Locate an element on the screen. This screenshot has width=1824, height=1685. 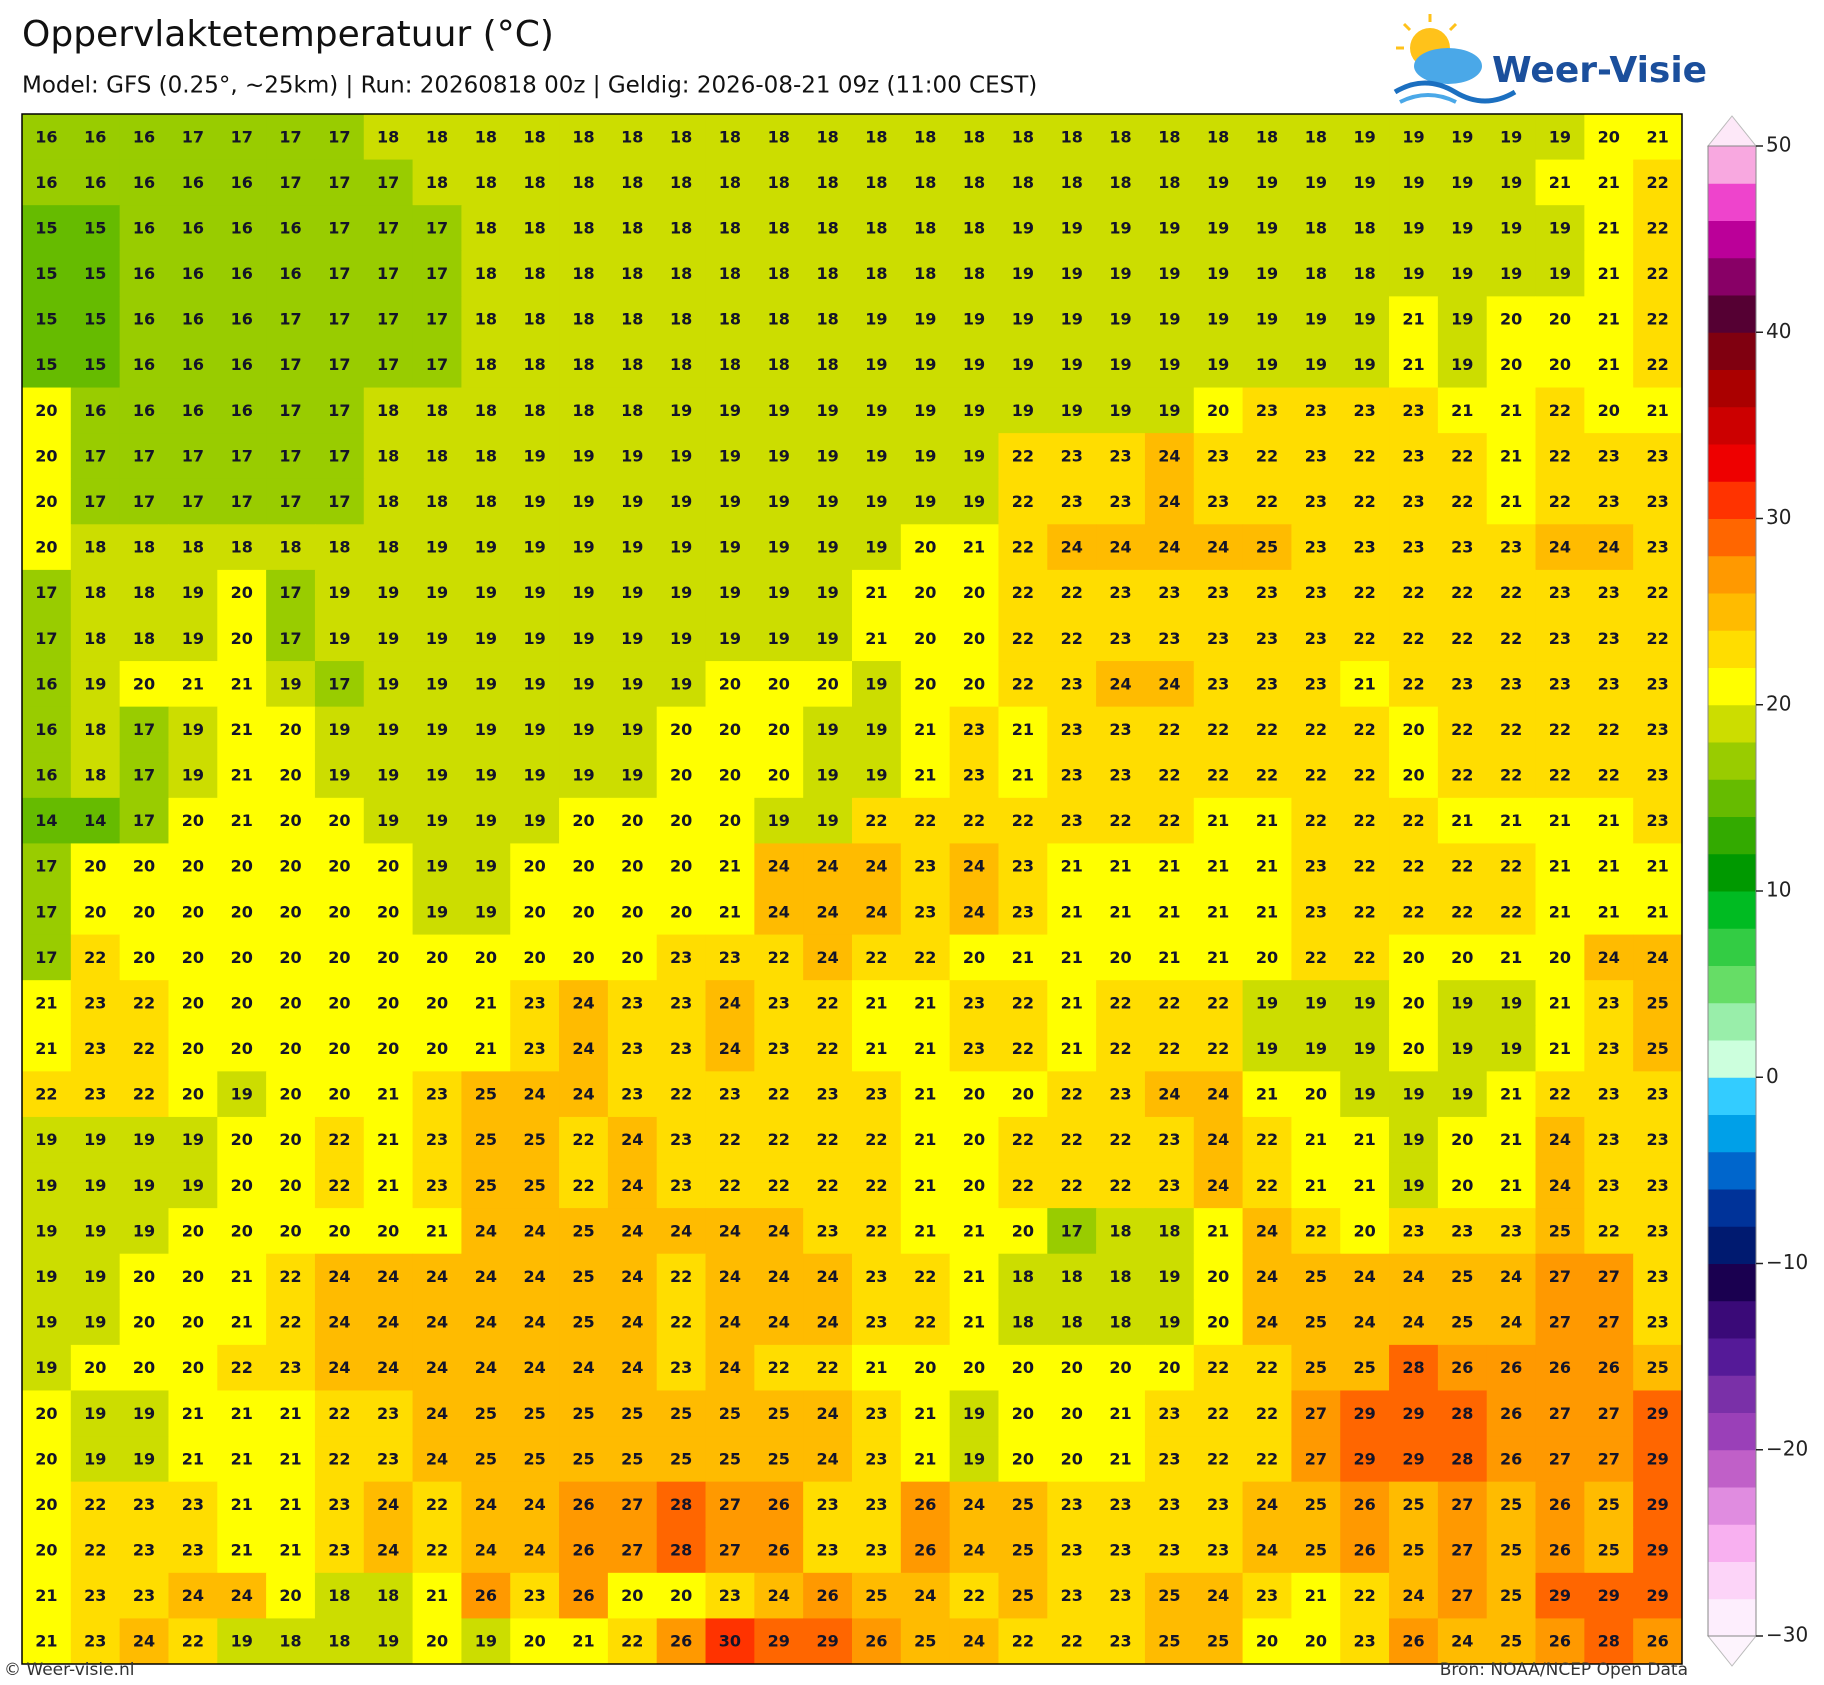
temperature-label: 22 is located at coordinates (779, 1094).